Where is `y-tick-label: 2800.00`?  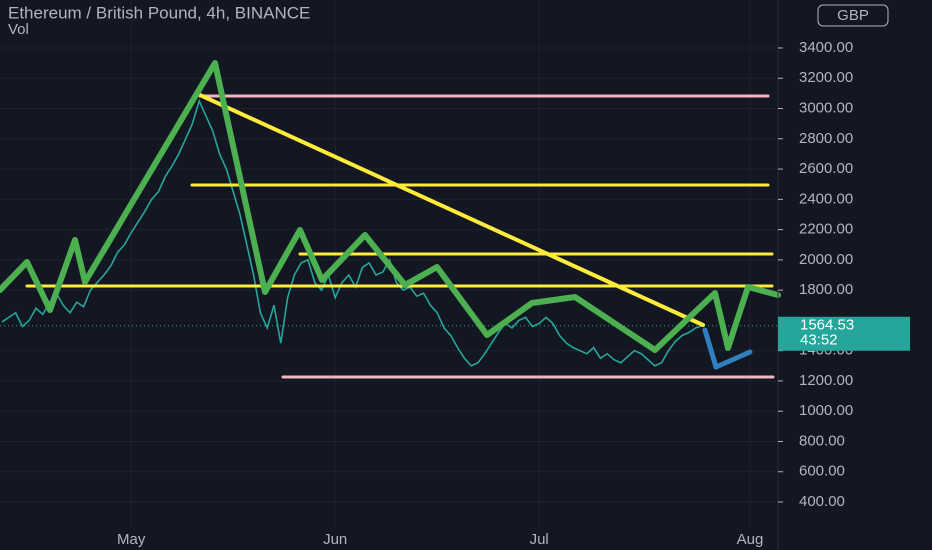
y-tick-label: 2800.00 is located at coordinates (826, 138).